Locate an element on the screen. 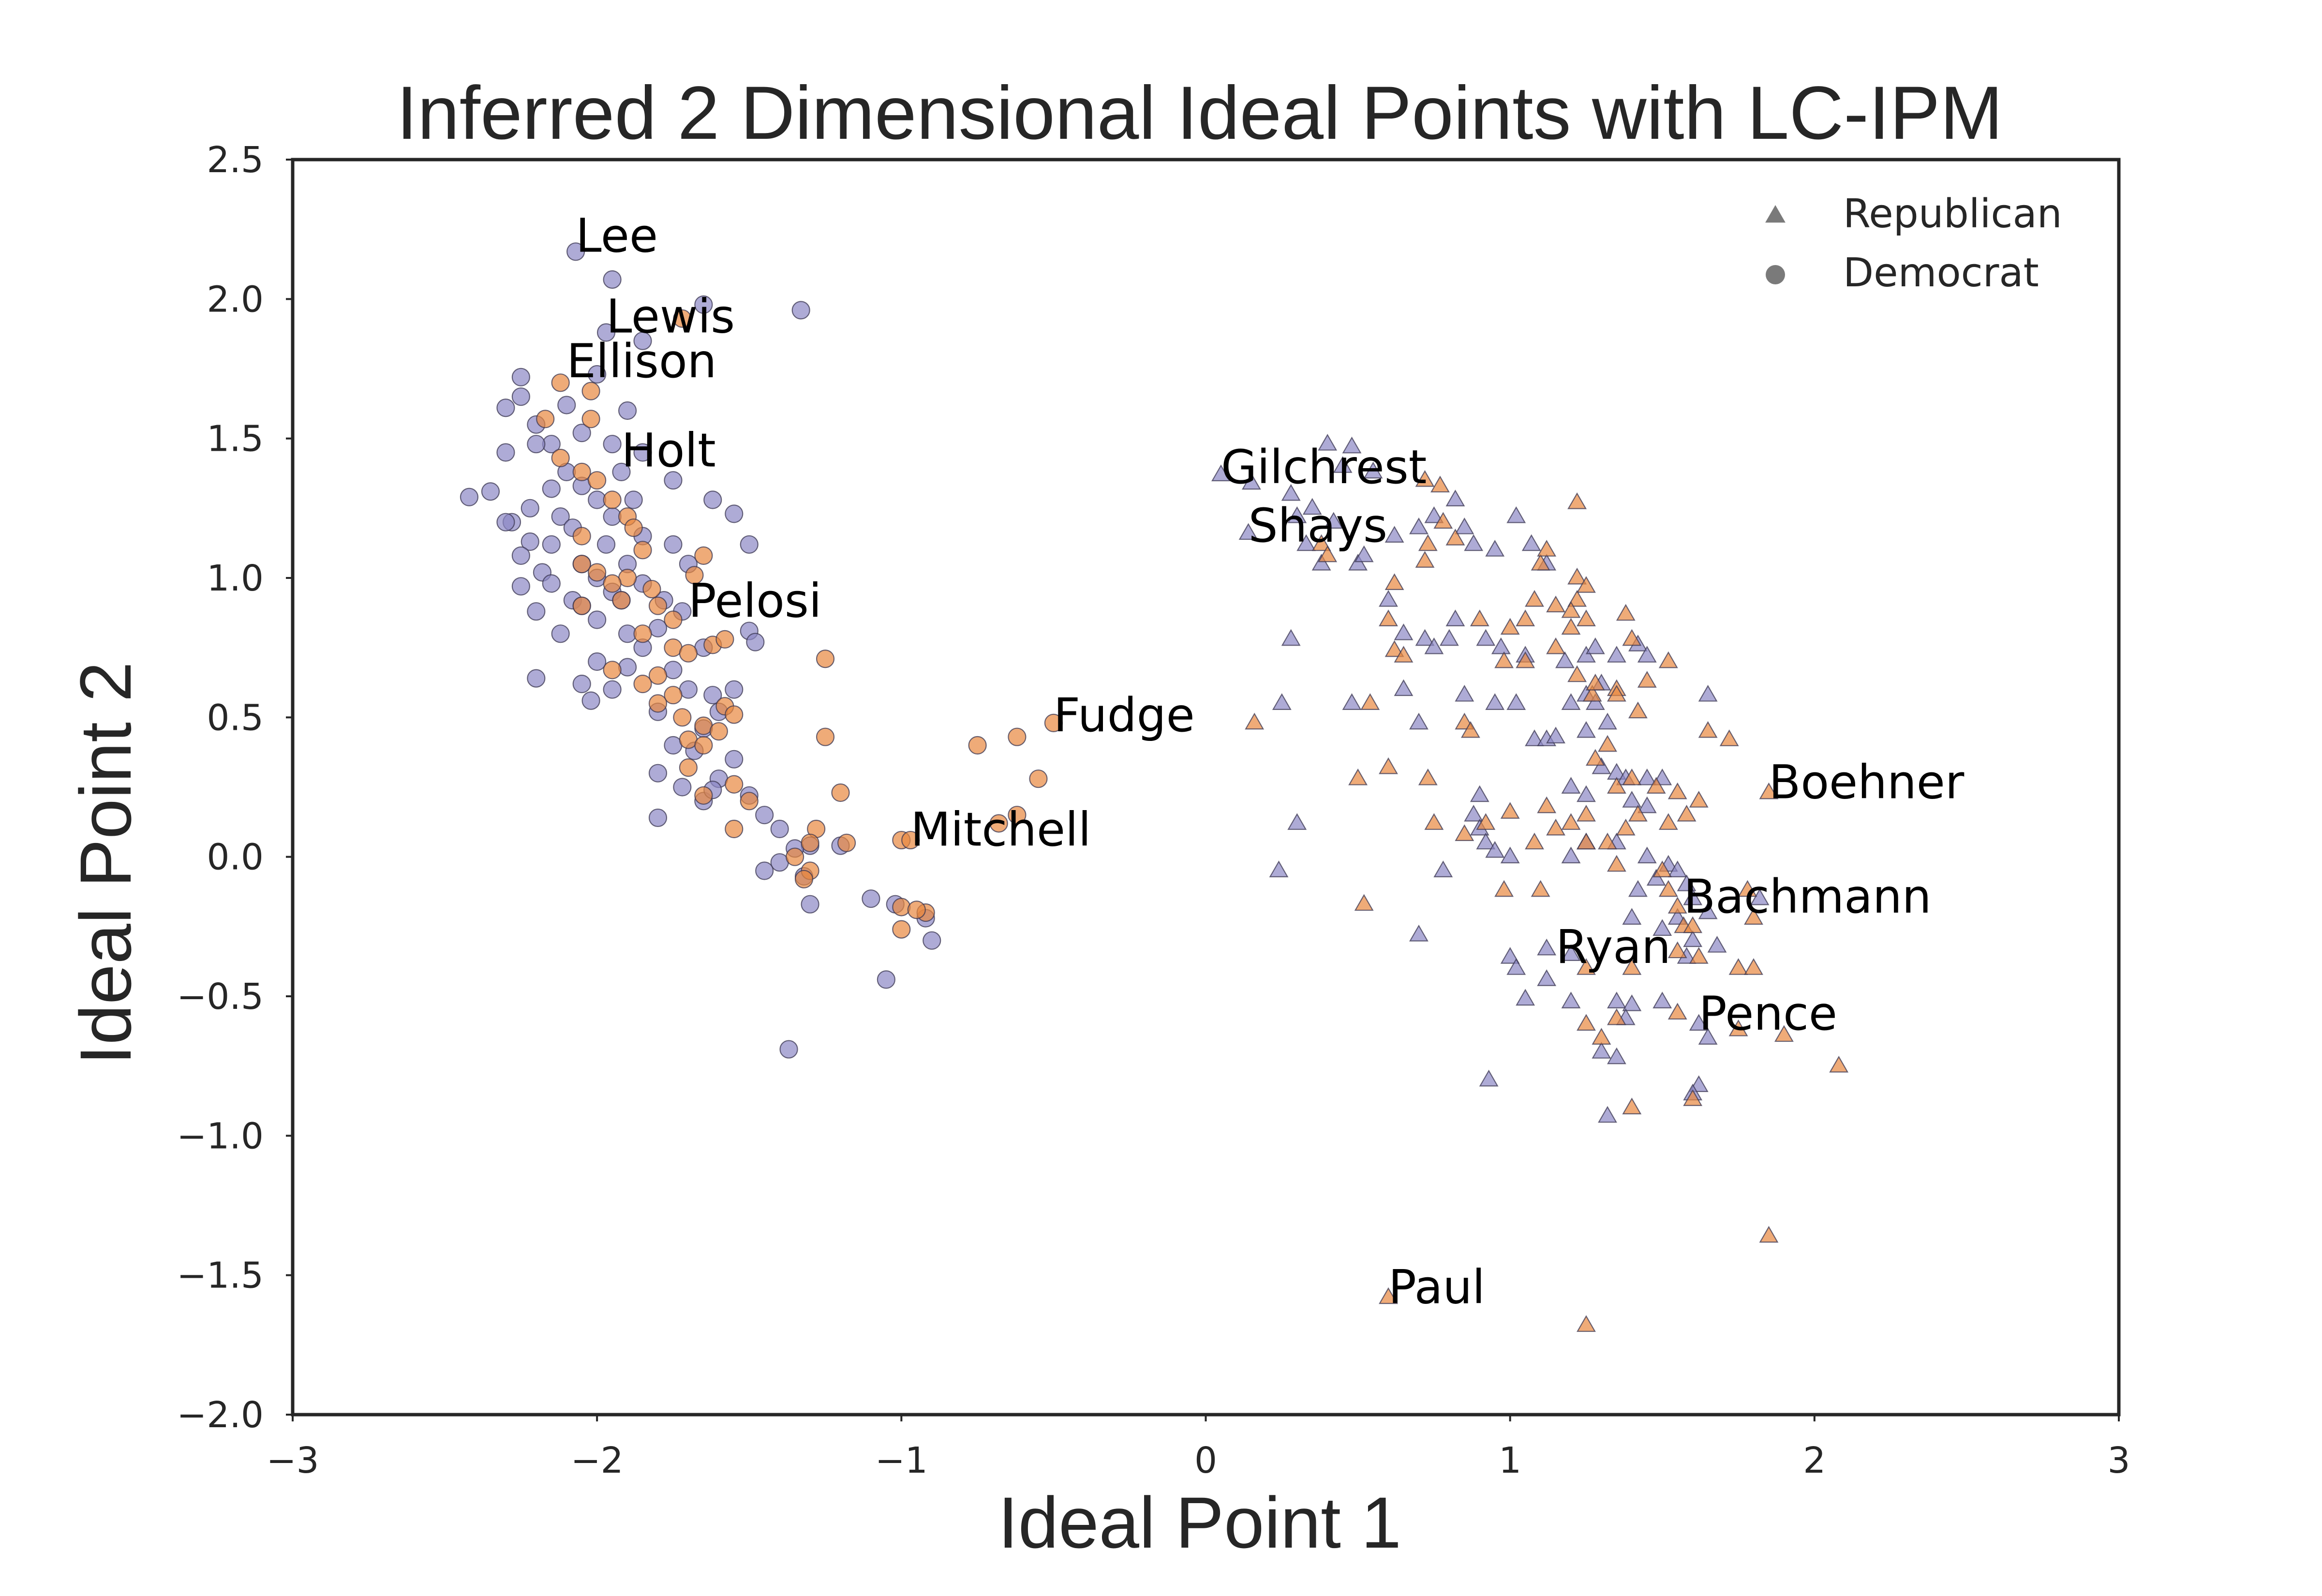 This screenshot has height=1596, width=2322. annotation-lee: Lee is located at coordinates (617, 235).